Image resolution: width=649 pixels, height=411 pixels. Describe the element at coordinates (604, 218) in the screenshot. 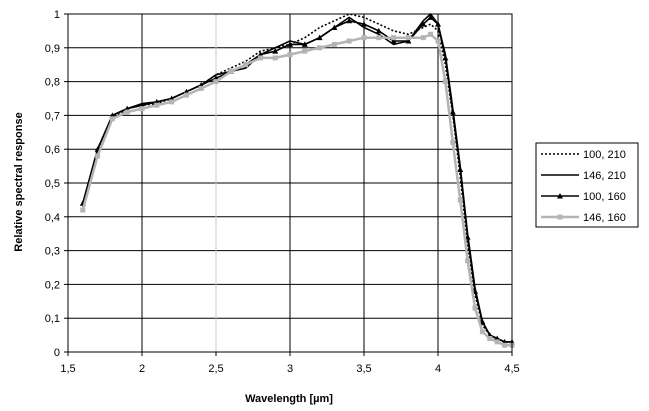

I see `legend-label: 146, 160` at that location.